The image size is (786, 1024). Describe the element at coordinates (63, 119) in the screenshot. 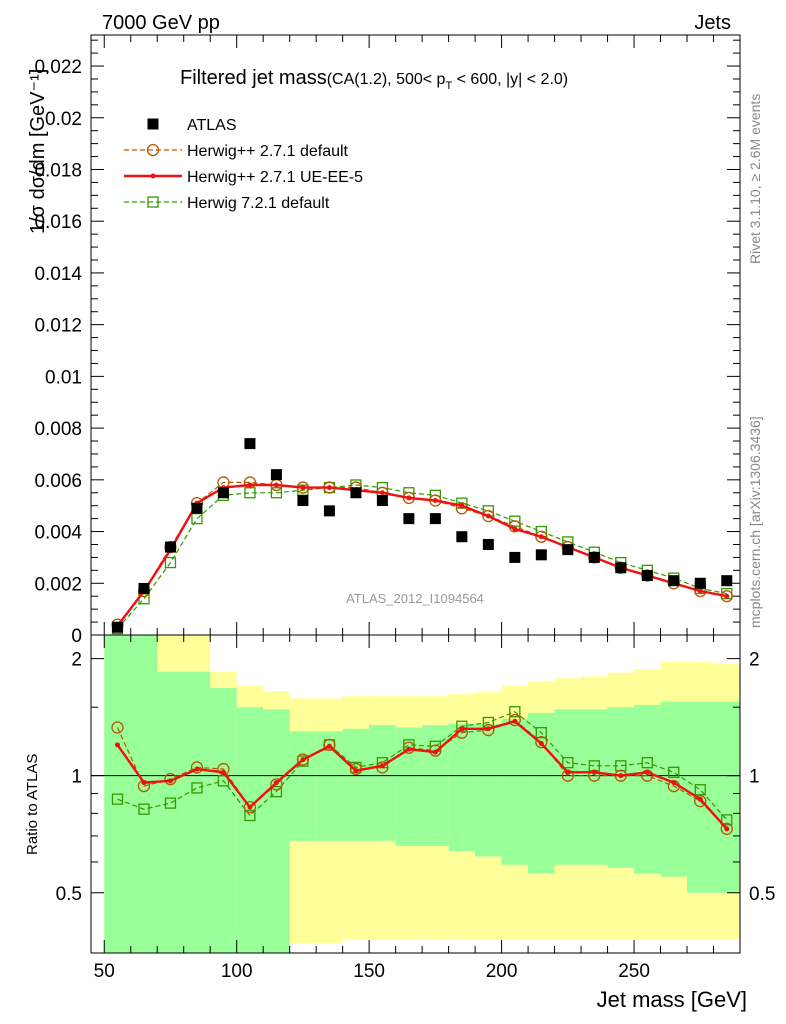

I see `y-tick-label: 0.02` at that location.